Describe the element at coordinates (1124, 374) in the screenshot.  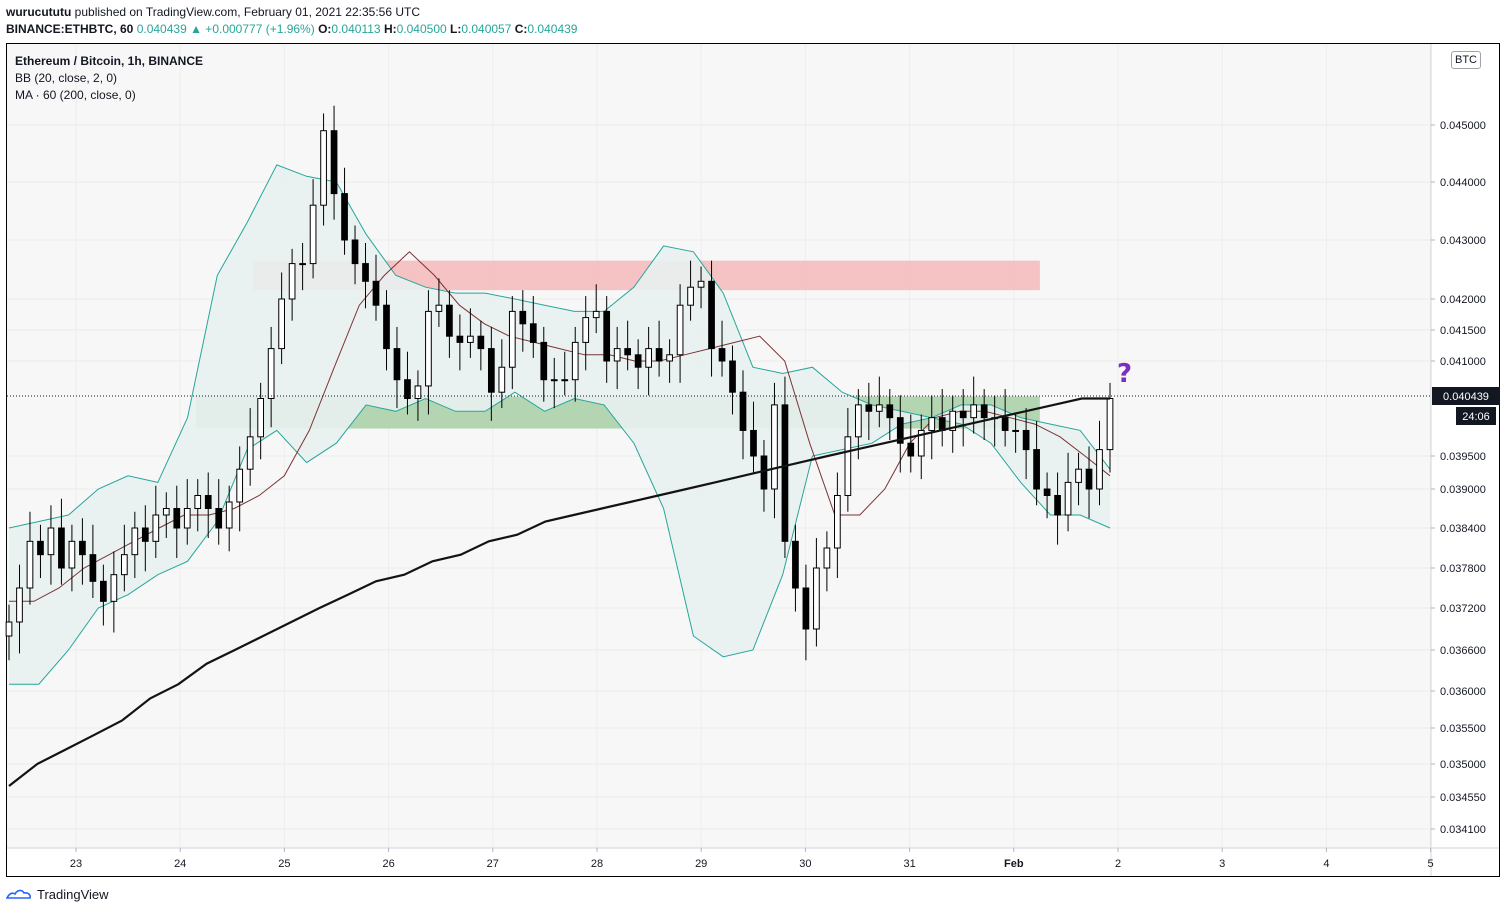
I see `question-annotation: ?` at that location.